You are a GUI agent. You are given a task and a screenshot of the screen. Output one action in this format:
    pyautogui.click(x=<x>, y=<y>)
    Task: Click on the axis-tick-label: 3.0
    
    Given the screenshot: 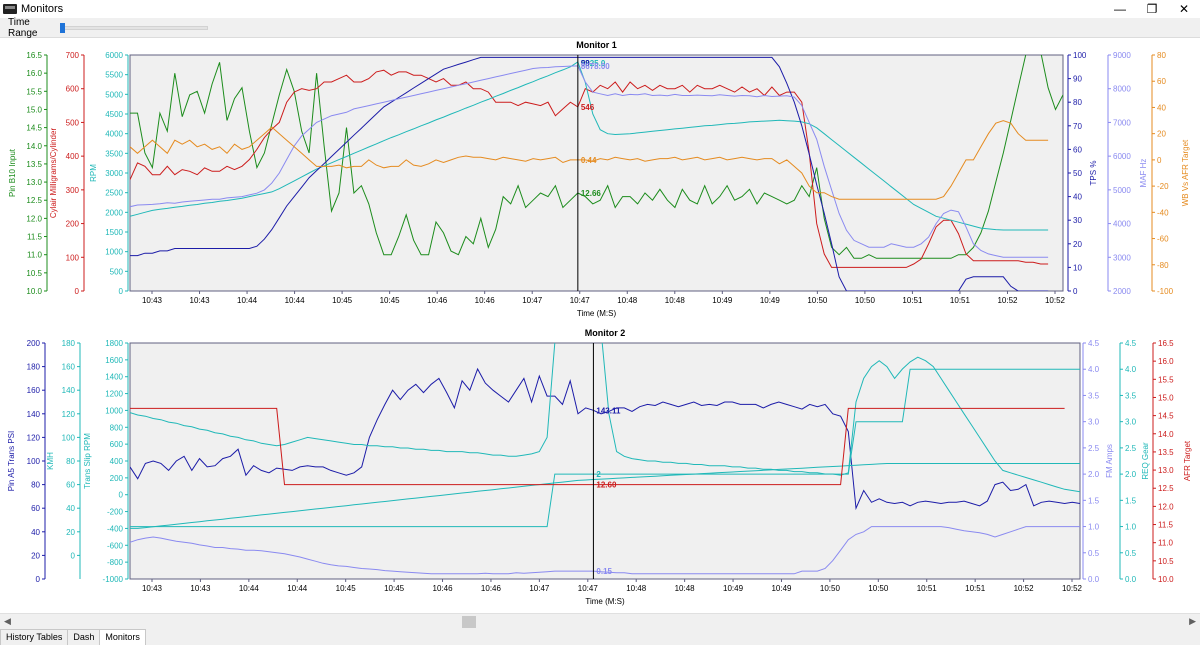 What is the action you would take?
    pyautogui.click(x=1094, y=422)
    